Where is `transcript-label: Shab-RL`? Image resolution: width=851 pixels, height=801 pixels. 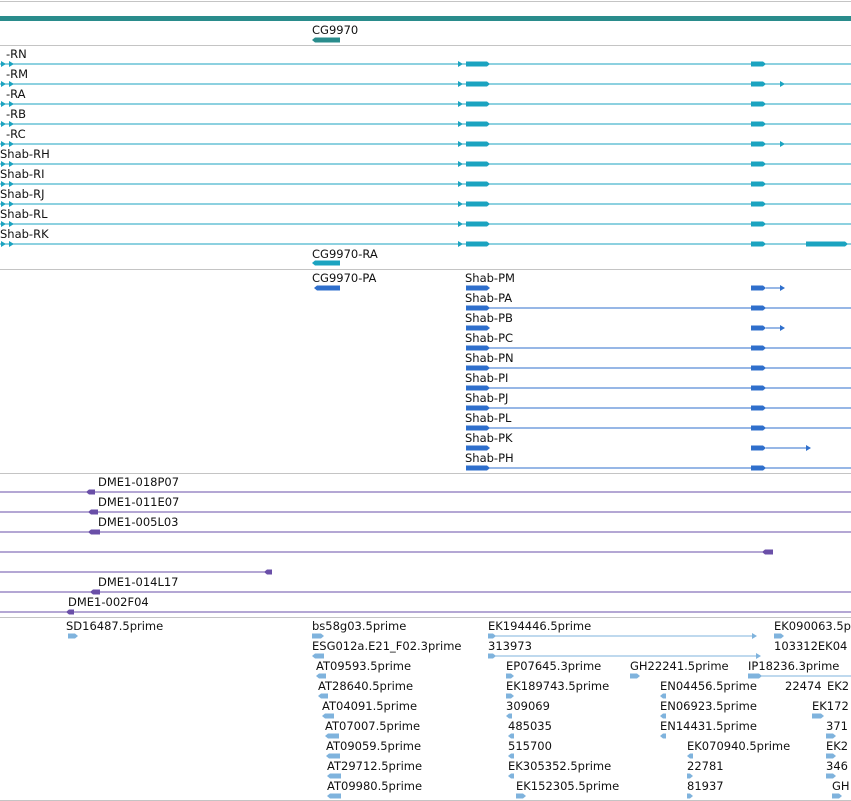 transcript-label: Shab-RL is located at coordinates (24, 214).